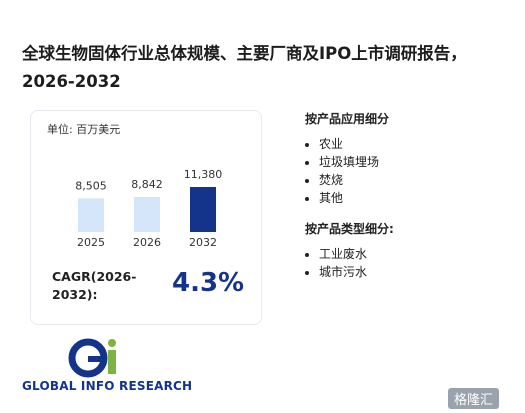 The image size is (525, 413). What do you see at coordinates (474, 398) in the screenshot?
I see `badge: 格隆汇` at bounding box center [474, 398].